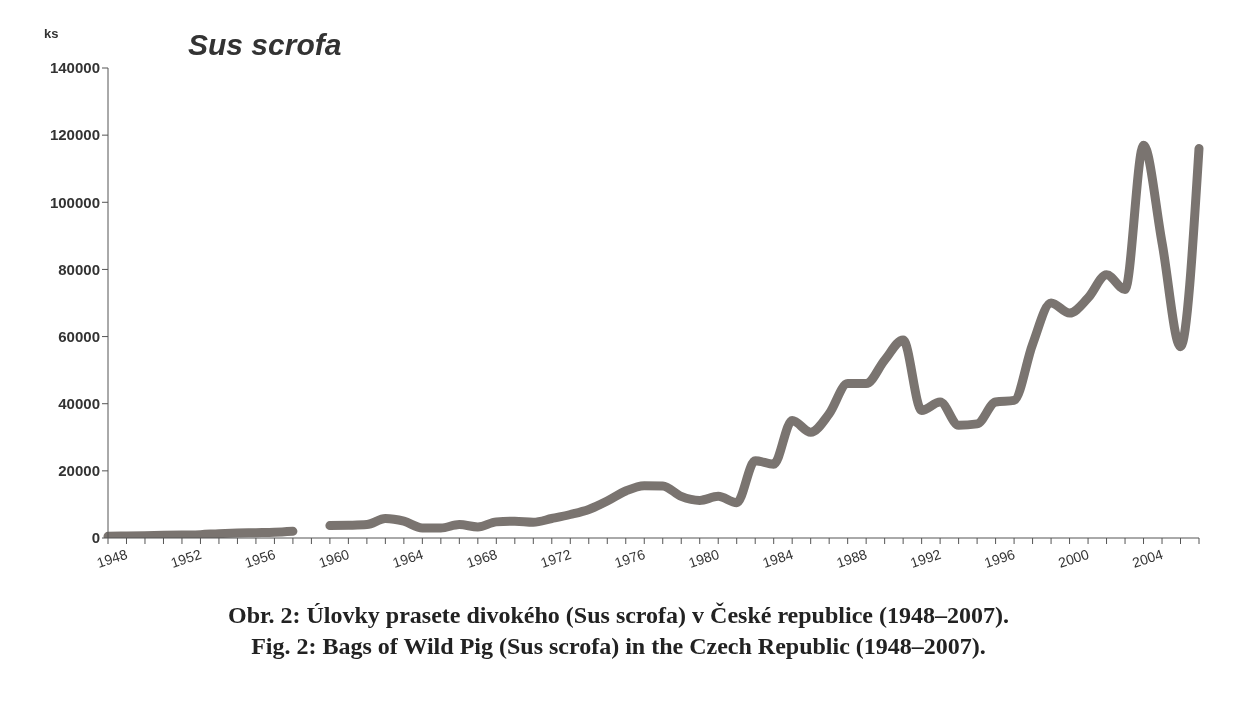 This screenshot has width=1237, height=713. What do you see at coordinates (51, 33) in the screenshot?
I see `y-axis-title: ks` at bounding box center [51, 33].